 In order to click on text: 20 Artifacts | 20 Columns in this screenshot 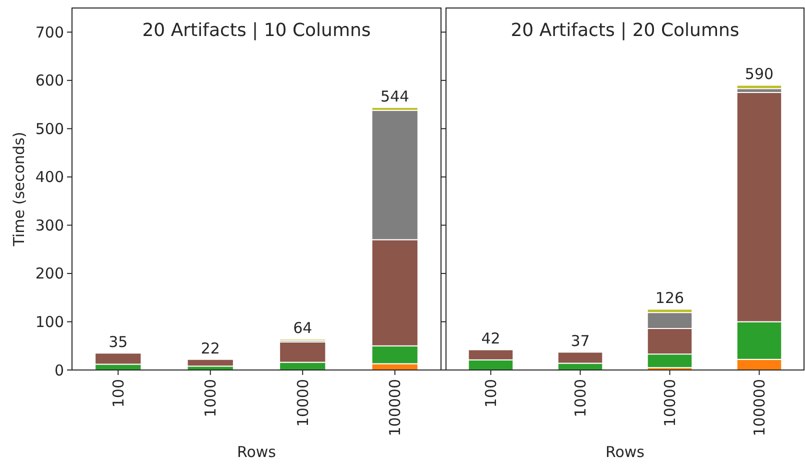, I will do `click(625, 30)`.